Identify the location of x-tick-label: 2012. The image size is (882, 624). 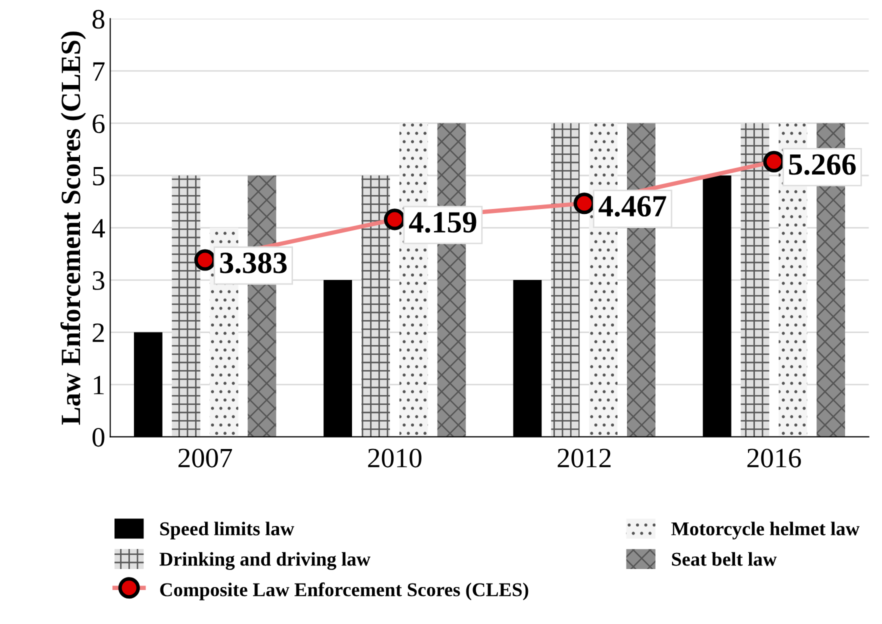
(584, 458).